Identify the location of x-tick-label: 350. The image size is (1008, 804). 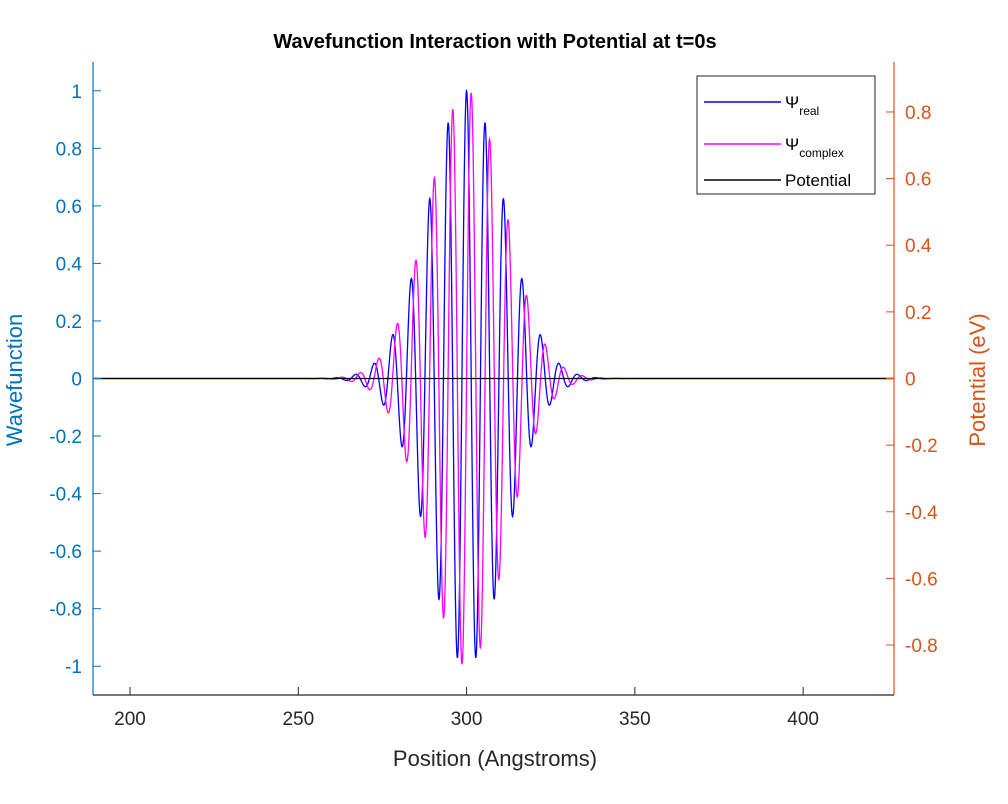
(635, 719).